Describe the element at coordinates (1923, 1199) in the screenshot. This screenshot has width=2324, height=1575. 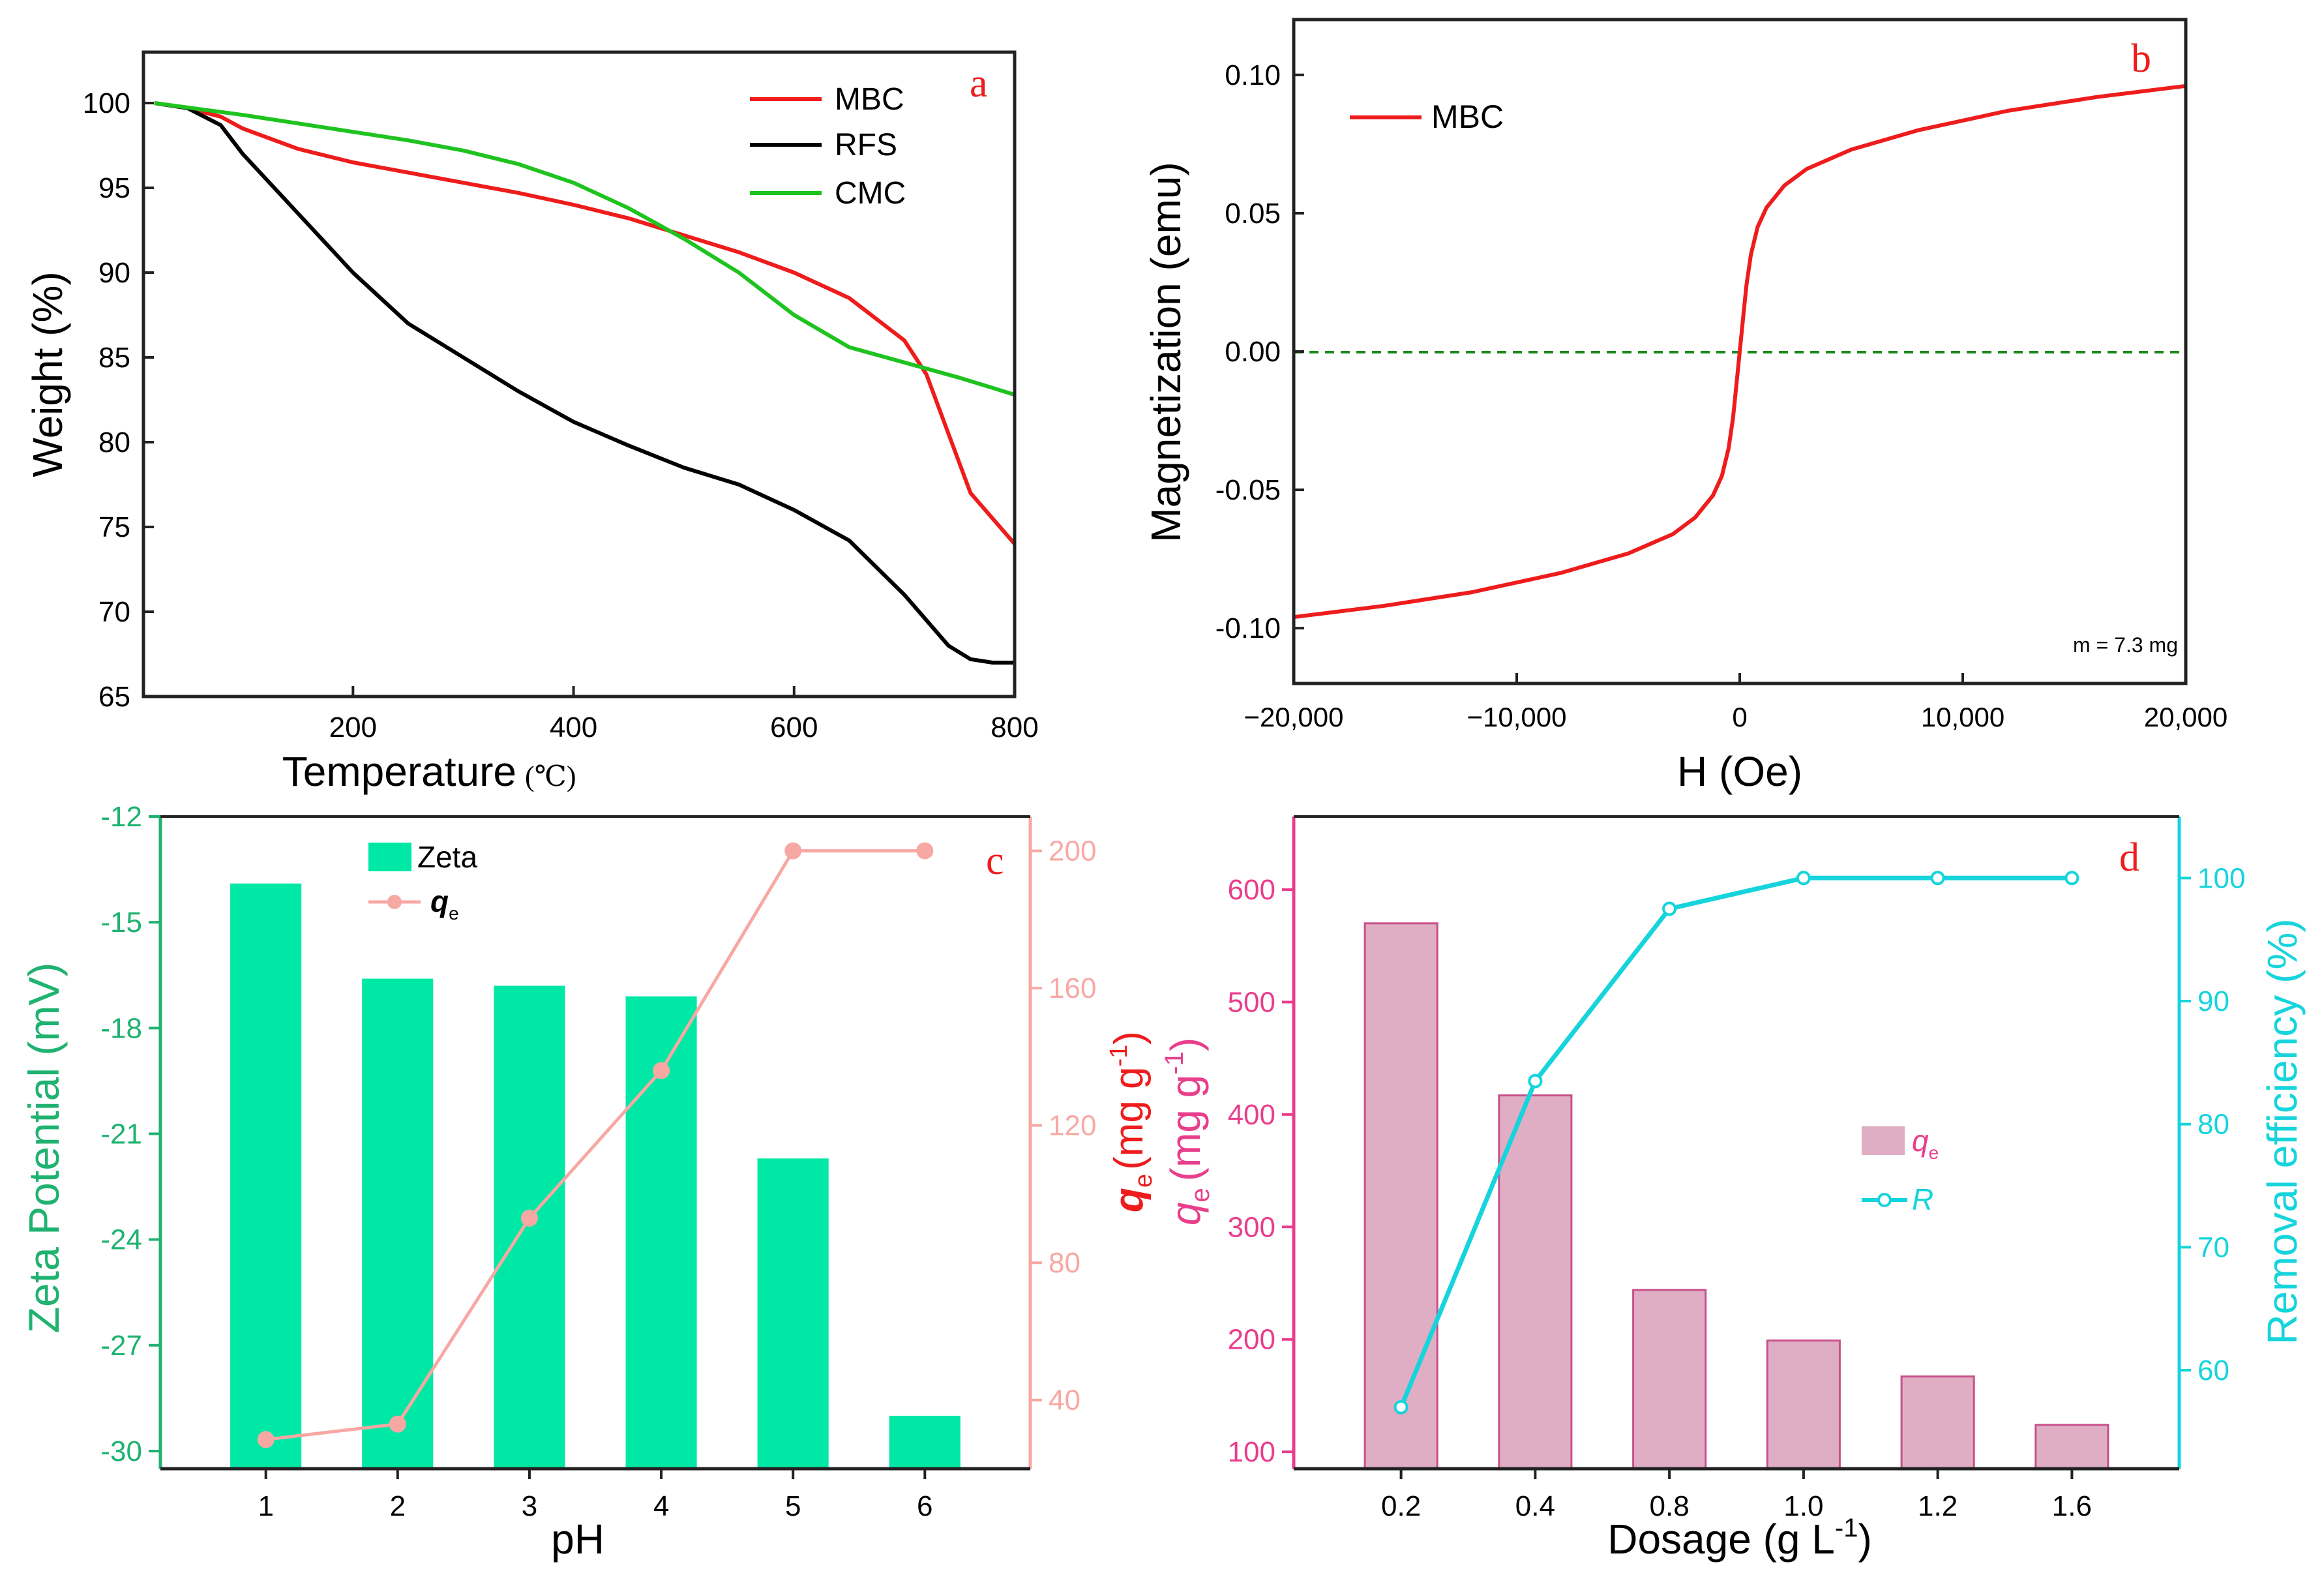
I see `legend-label-r: R` at that location.